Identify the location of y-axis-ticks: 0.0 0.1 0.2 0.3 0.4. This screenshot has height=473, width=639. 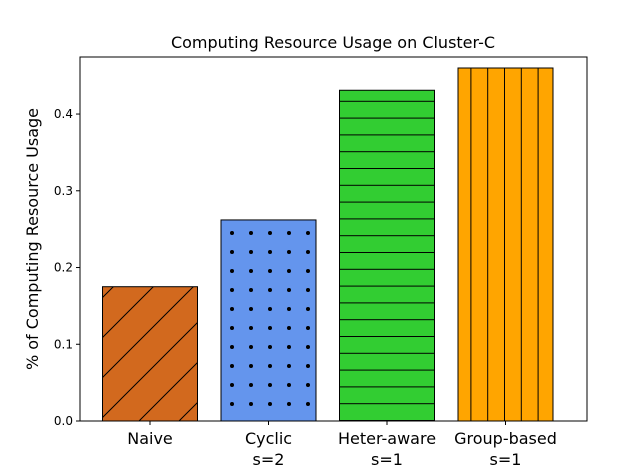
(67, 267).